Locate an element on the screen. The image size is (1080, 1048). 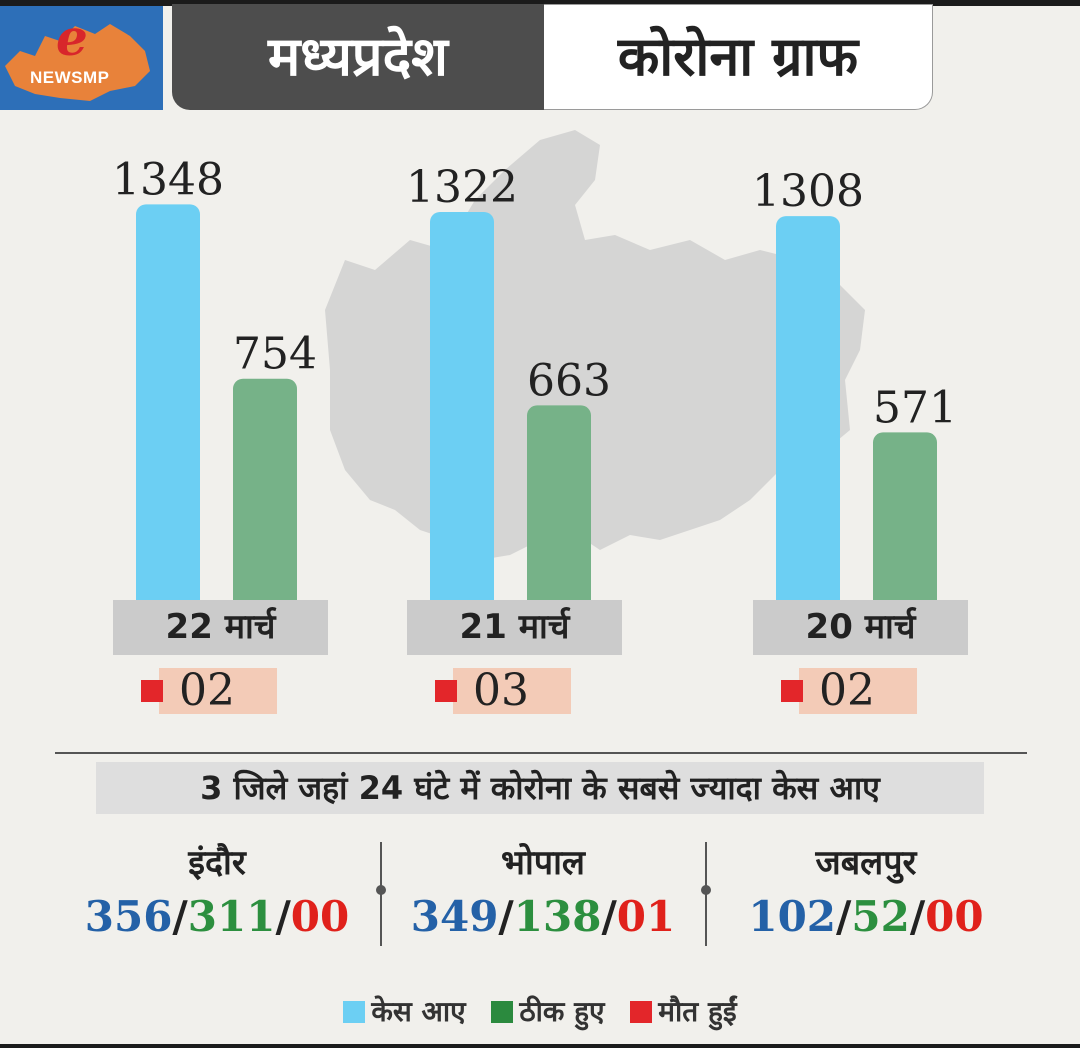
newsmp-logo: e NEWSMP is located at coordinates (81, 58).